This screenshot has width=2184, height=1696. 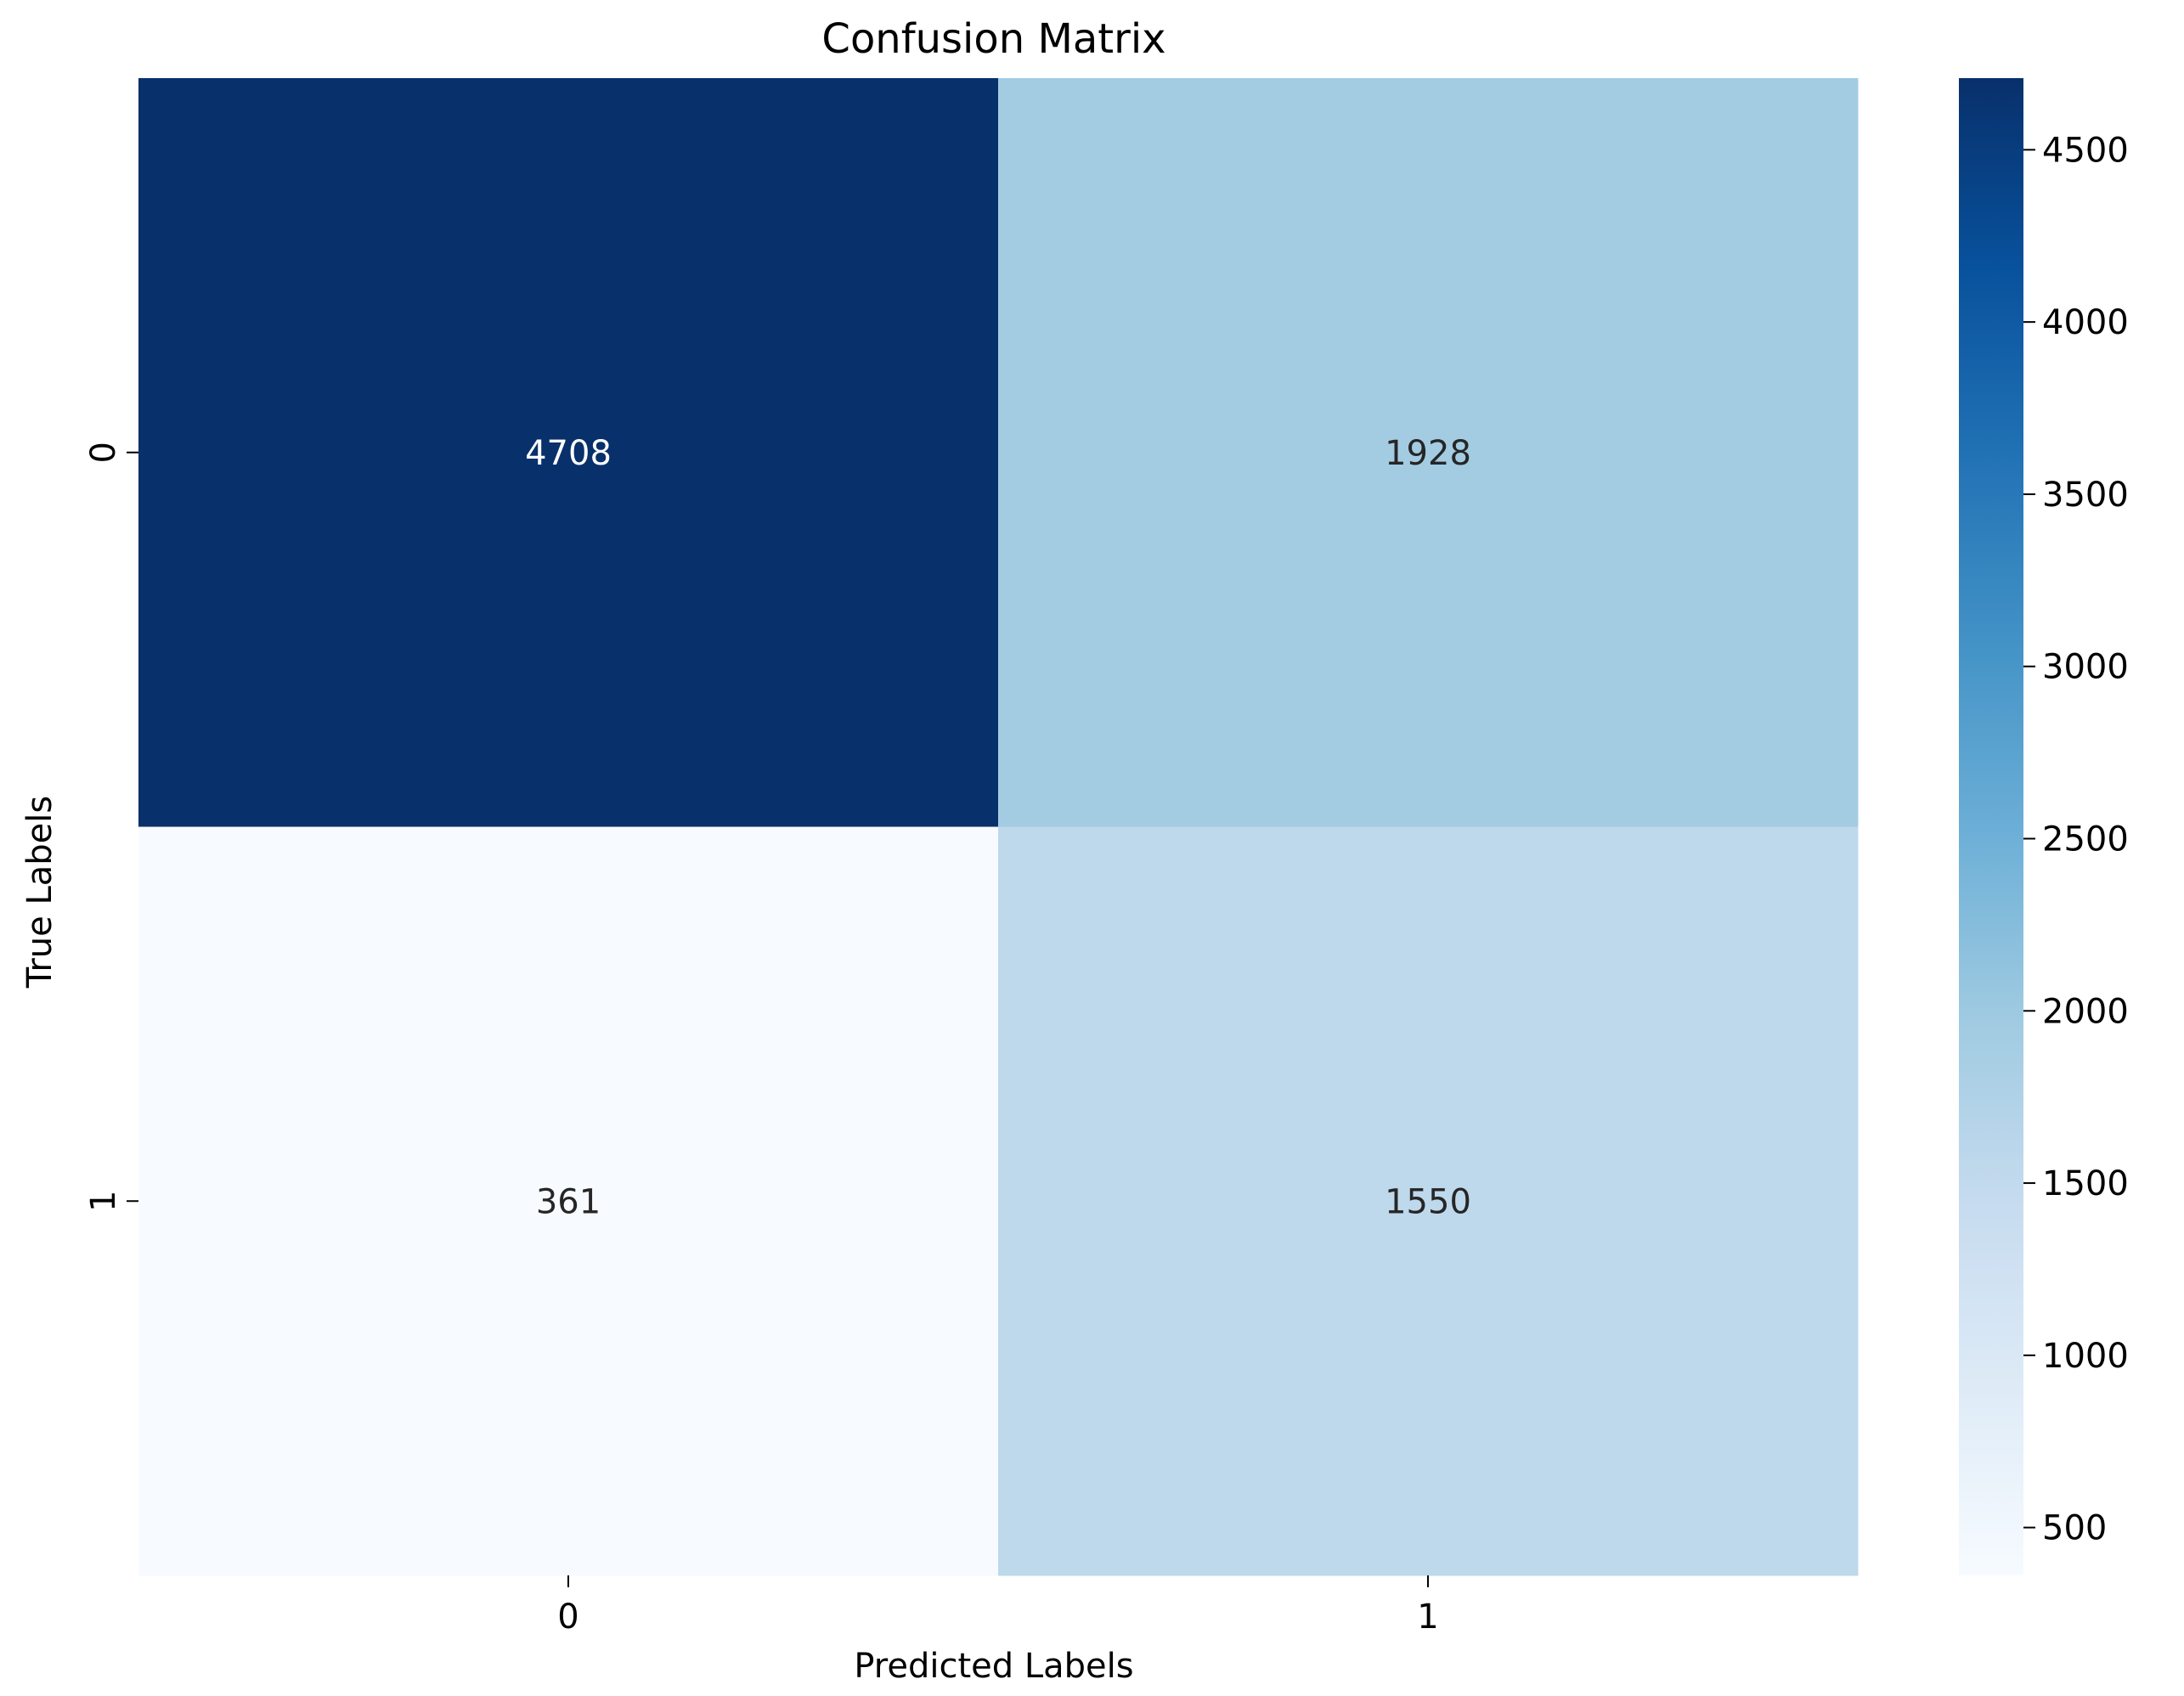 I want to click on y-tick-label-0: 0, so click(x=103, y=452).